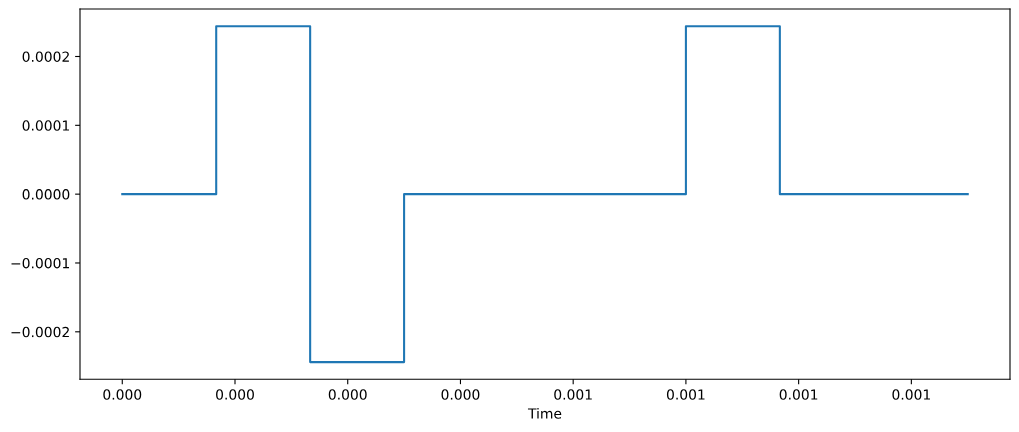 This screenshot has width=1019, height=432. What do you see at coordinates (40, 332) in the screenshot?
I see `y-tick-label: −0.0002` at bounding box center [40, 332].